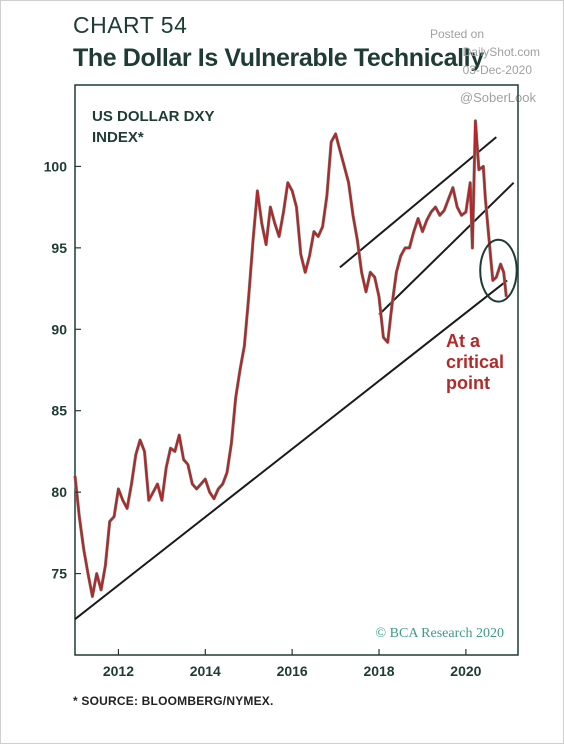 This screenshot has width=564, height=744. What do you see at coordinates (292, 671) in the screenshot?
I see `x-tick-label: 2016` at bounding box center [292, 671].